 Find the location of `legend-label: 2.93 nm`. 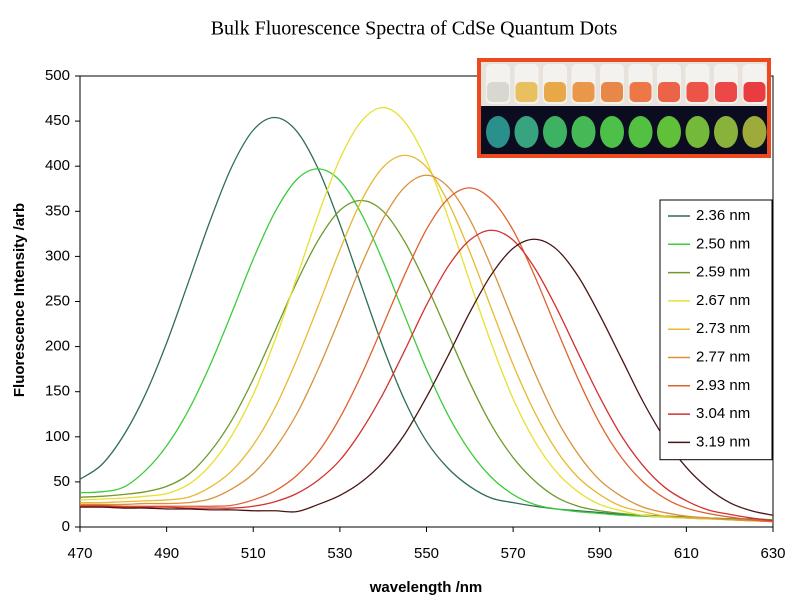

legend-label: 2.93 nm is located at coordinates (723, 385).